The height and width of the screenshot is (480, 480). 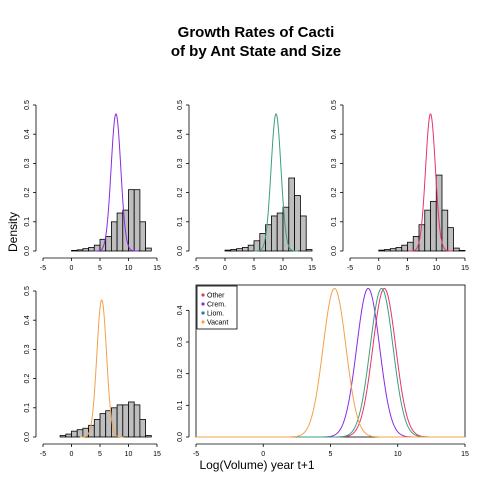 What do you see at coordinates (256, 51) in the screenshot?
I see `figure-title-line2: of by Ant State and Size` at bounding box center [256, 51].